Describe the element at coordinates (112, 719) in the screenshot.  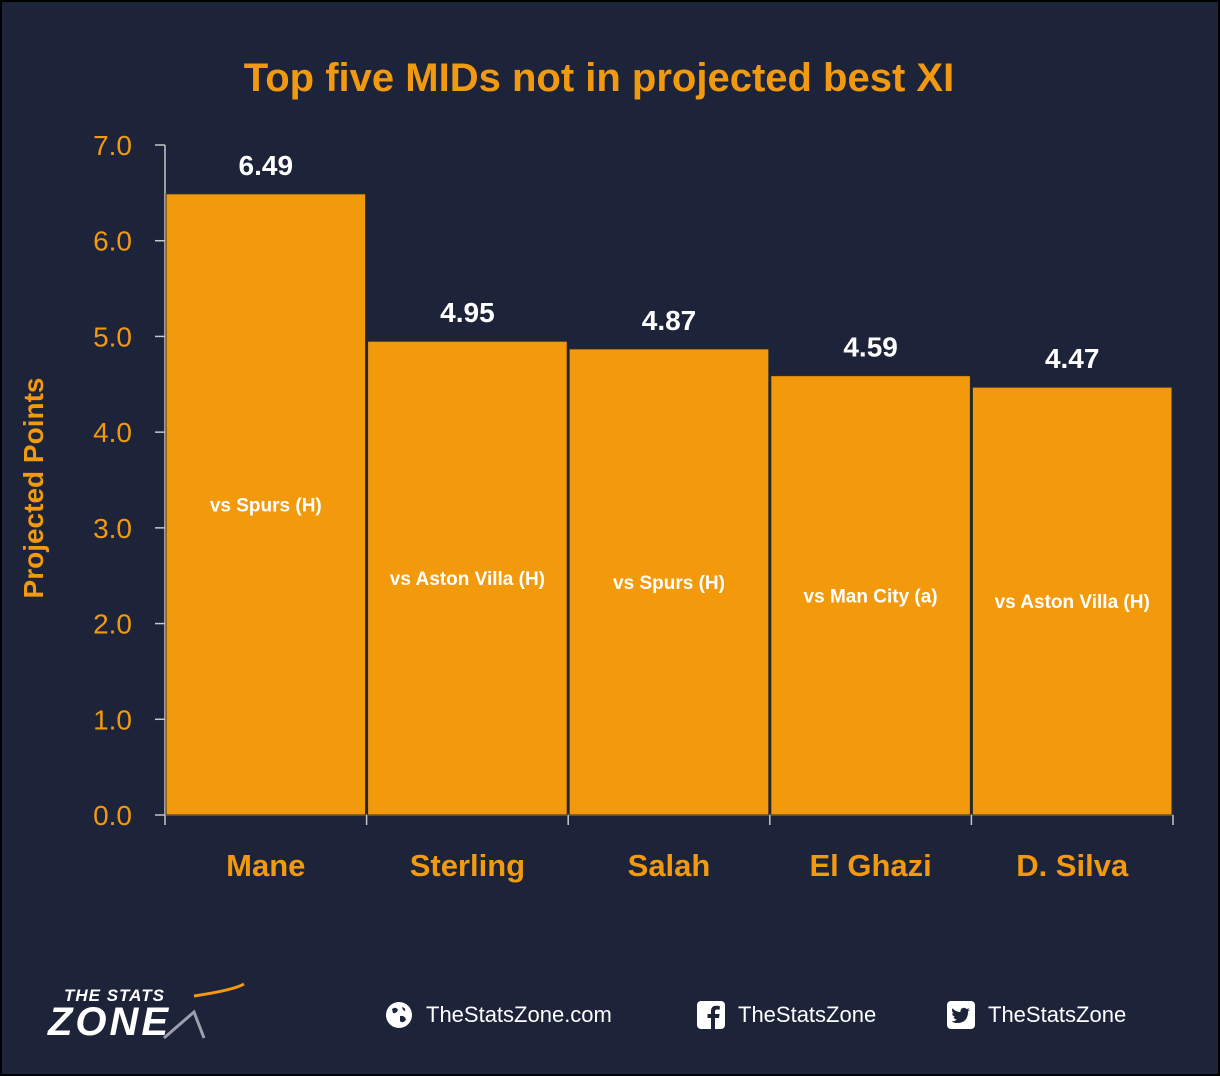
I see `y-tick-label: 1.0` at that location.